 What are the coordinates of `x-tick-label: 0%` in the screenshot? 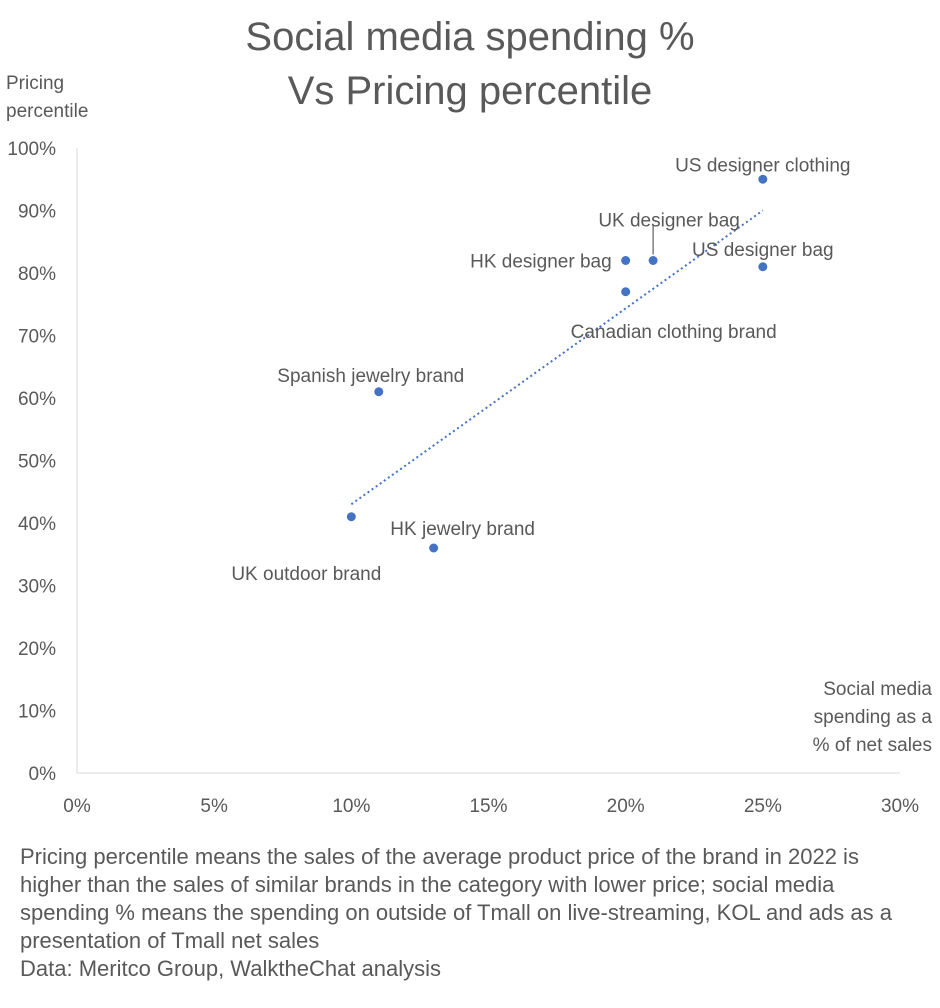 It's located at (77, 806).